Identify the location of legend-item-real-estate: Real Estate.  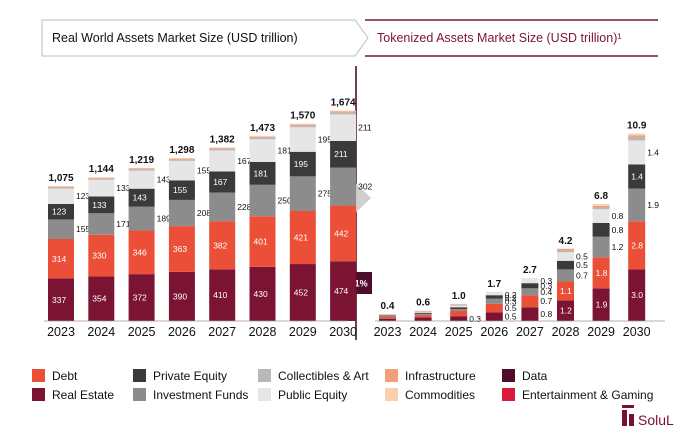
(73, 395).